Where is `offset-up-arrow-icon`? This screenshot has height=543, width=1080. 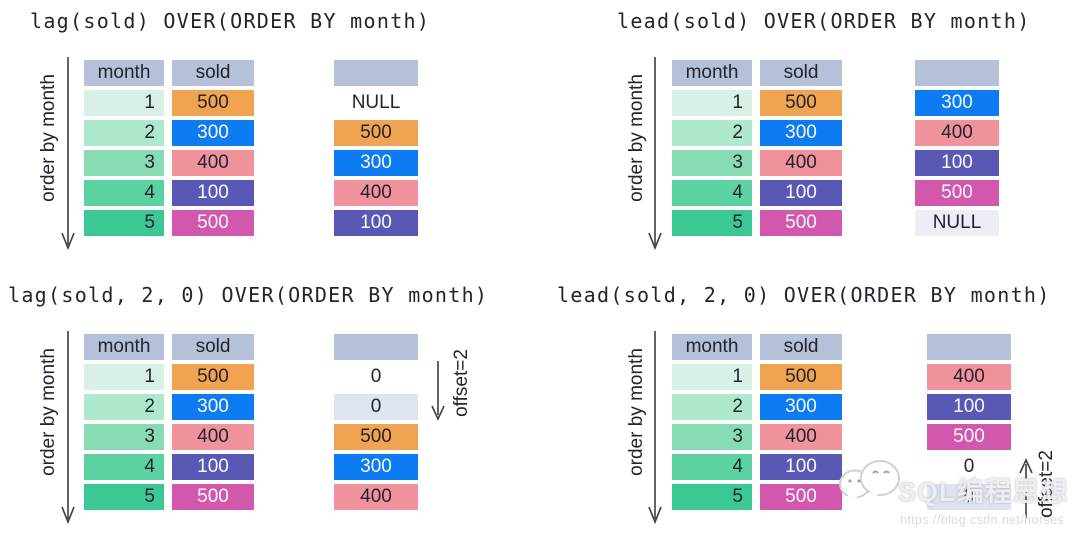
offset-up-arrow-icon is located at coordinates (1026, 488).